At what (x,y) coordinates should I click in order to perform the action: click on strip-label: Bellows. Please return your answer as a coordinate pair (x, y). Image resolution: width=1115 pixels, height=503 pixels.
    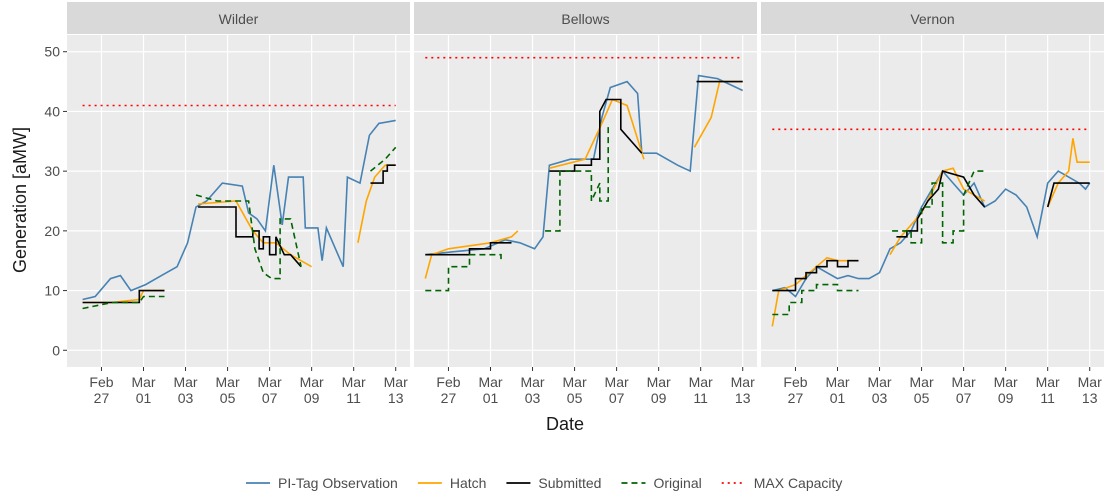
    Looking at the image, I should click on (585, 19).